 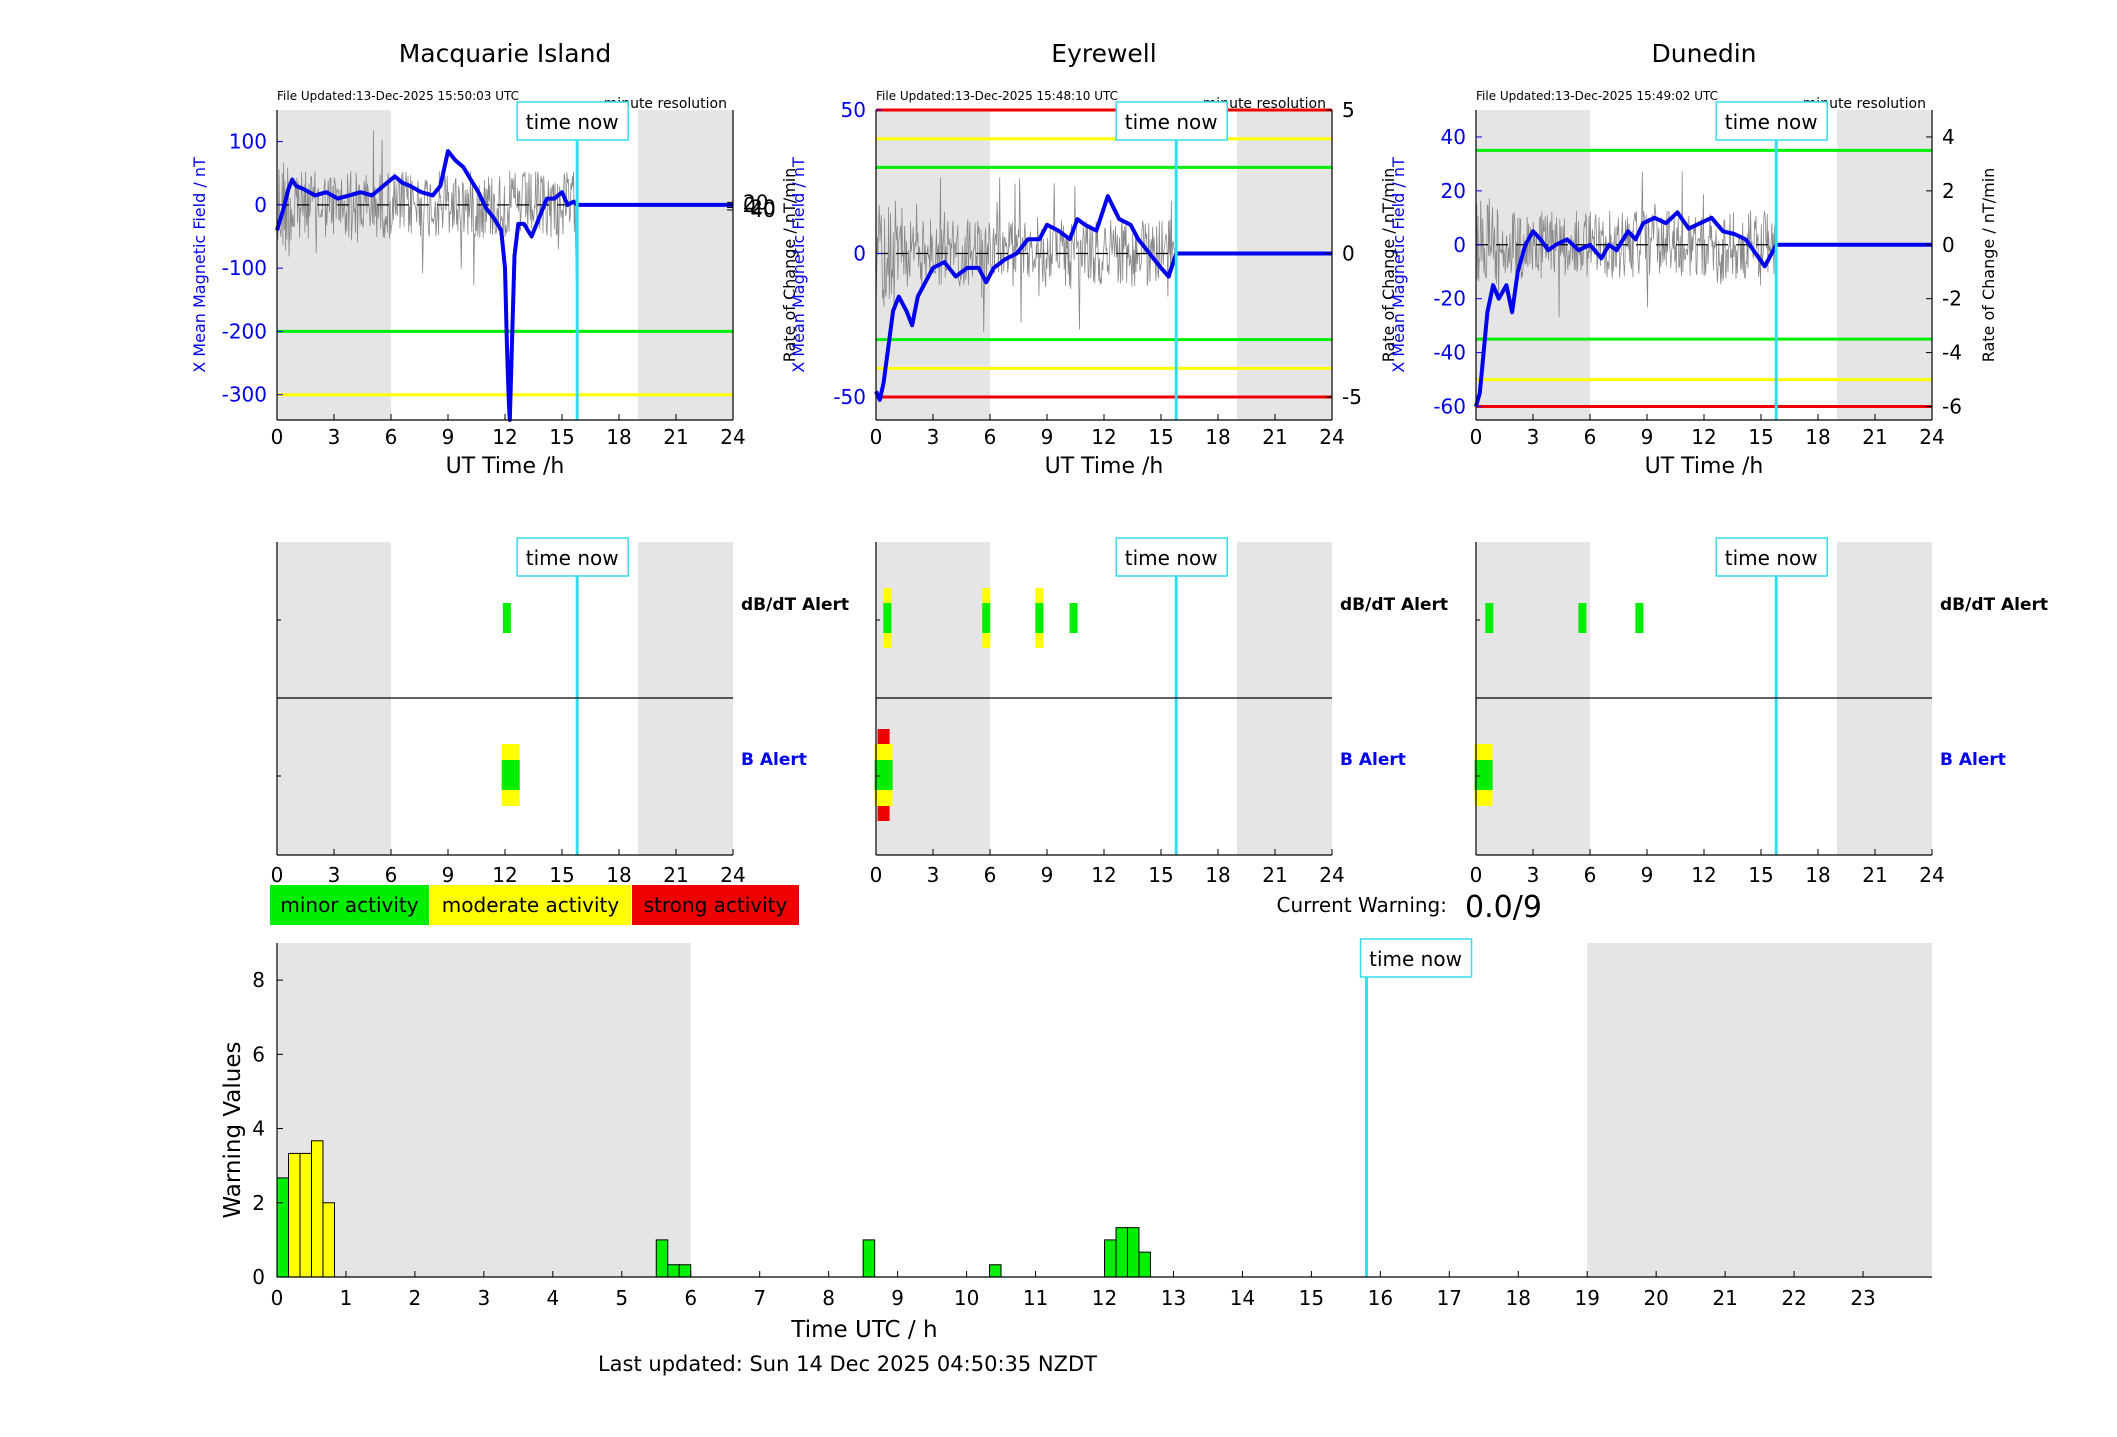 What do you see at coordinates (1035, 1298) in the screenshot?
I see `x-tick-label: 11` at bounding box center [1035, 1298].